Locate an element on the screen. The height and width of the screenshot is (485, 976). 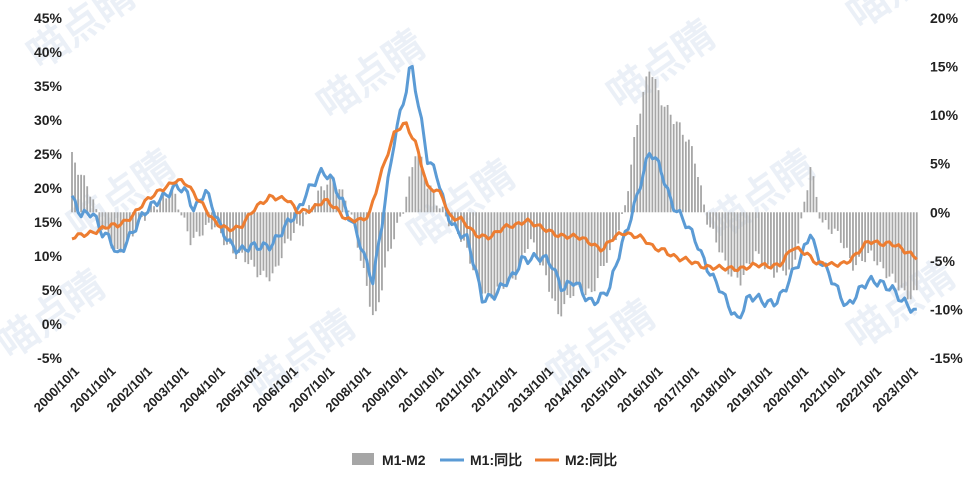
left-axis-ticks: -5% 0% 5% 10% 15% 20% 25% 30% 35% 40% 45% is located at coordinates (48, 188).